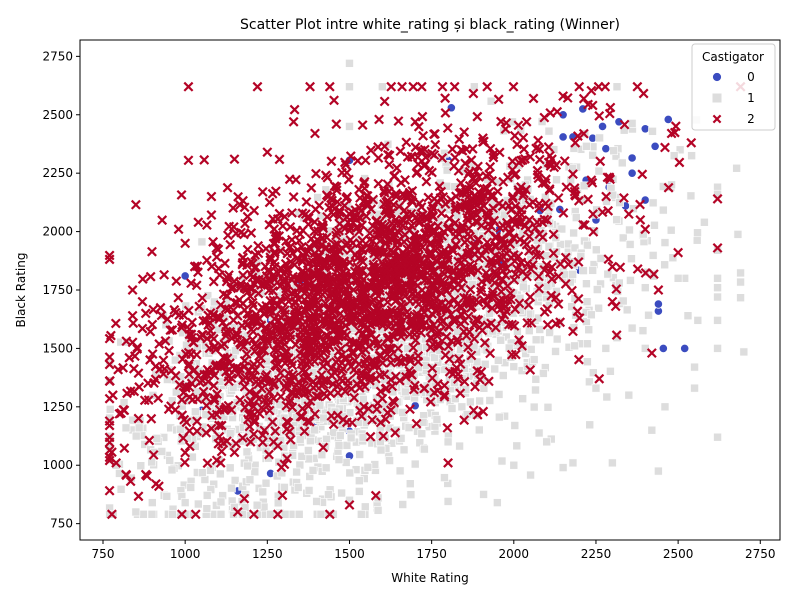 The height and width of the screenshot is (600, 800). What do you see at coordinates (514, 554) in the screenshot?
I see `x-tick-label: 2000` at bounding box center [514, 554].